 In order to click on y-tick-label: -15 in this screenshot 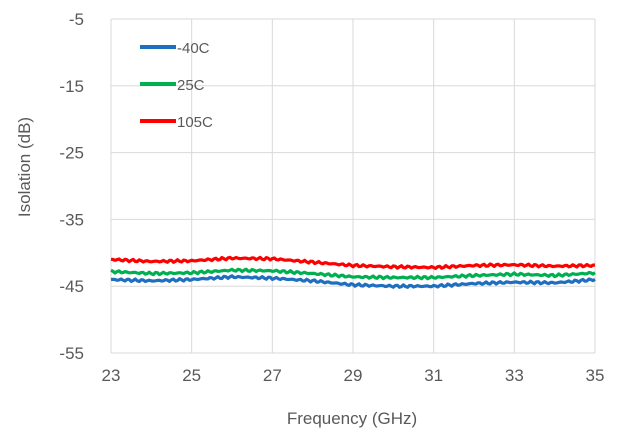, I will do `click(71, 86)`.